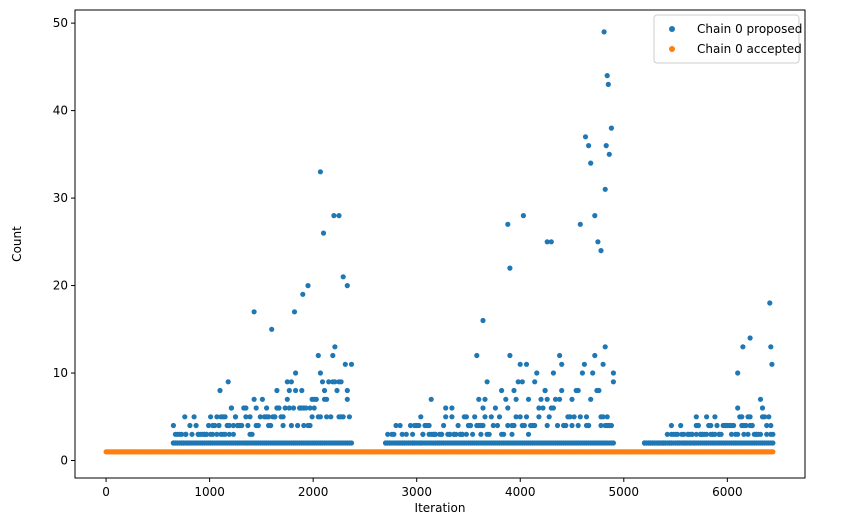  I want to click on x-axis-label: Iteration, so click(440, 508).